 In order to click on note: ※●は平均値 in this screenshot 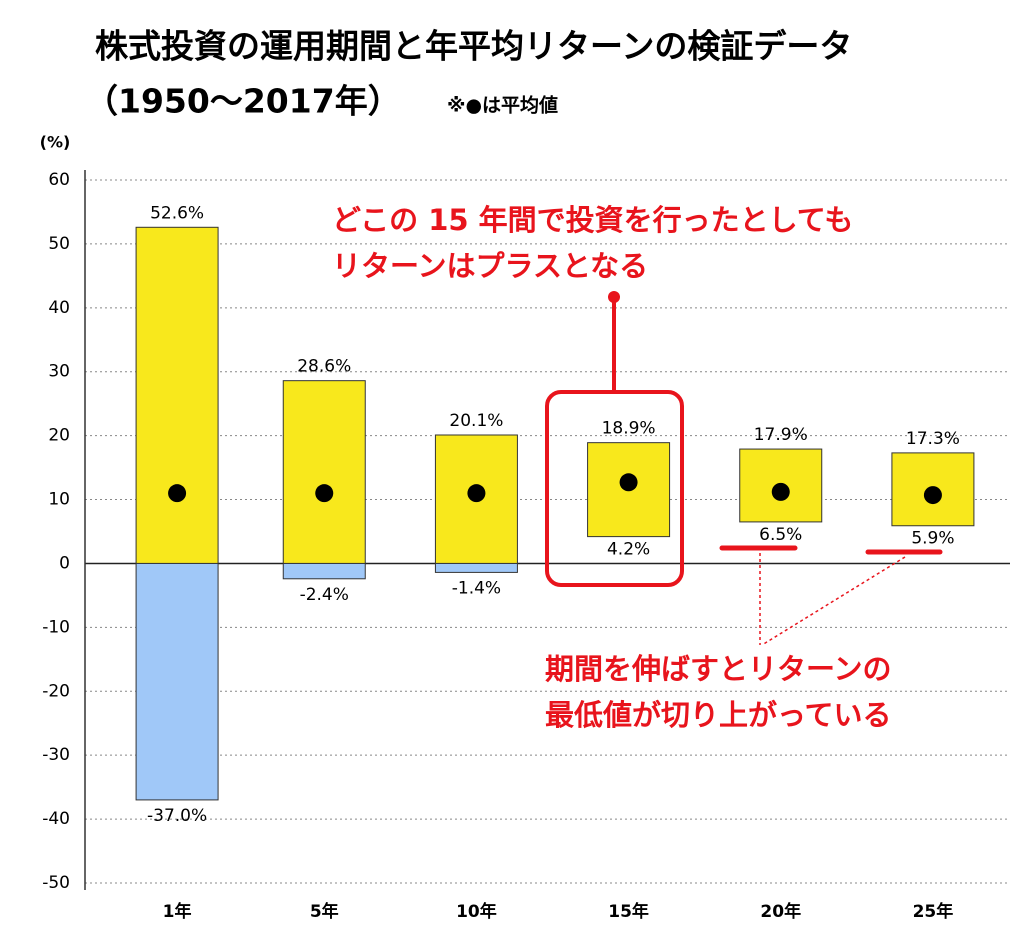, I will do `click(502, 105)`.